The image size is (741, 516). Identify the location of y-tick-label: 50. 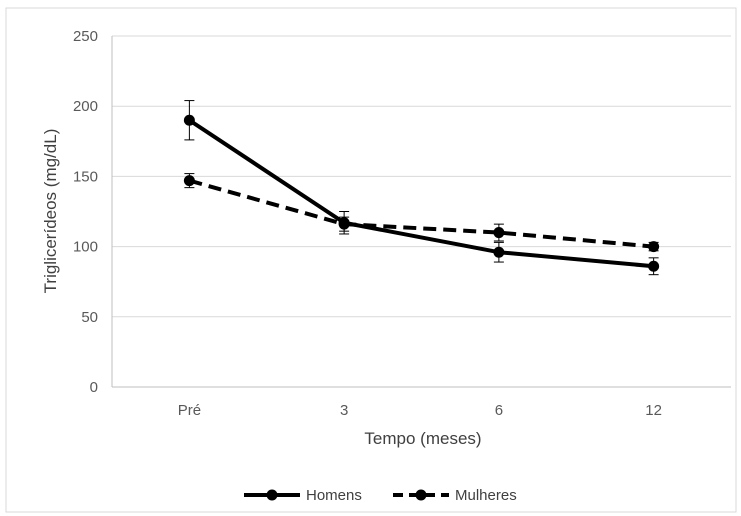
(89, 317).